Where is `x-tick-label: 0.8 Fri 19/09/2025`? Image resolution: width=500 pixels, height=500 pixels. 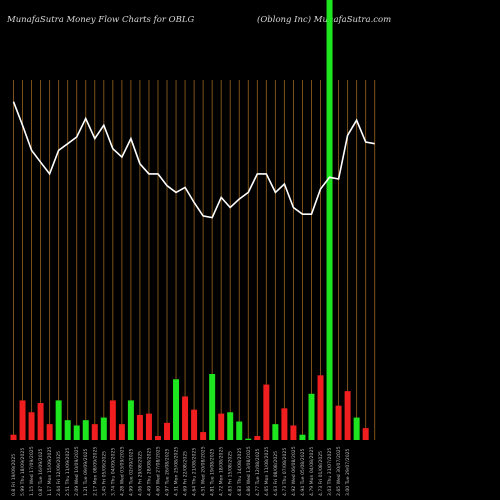 x-tick-label: 0.8 Fri 19/09/2025 is located at coordinates (14, 475).